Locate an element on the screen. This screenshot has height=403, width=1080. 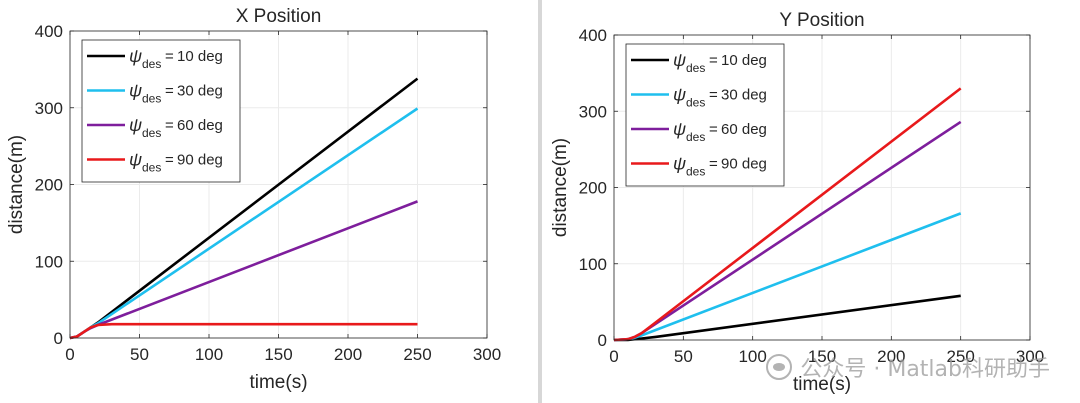
watermark-text: 公众号 · Matlab科研助手 is located at coordinates (925, 369).